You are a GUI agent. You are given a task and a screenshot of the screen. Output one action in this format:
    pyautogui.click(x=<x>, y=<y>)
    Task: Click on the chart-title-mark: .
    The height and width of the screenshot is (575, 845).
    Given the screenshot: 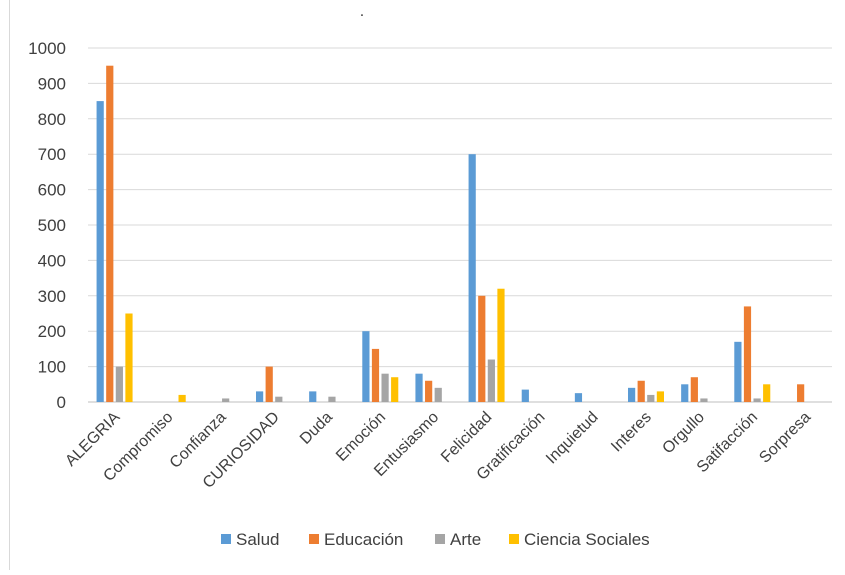 What is the action you would take?
    pyautogui.click(x=362, y=11)
    